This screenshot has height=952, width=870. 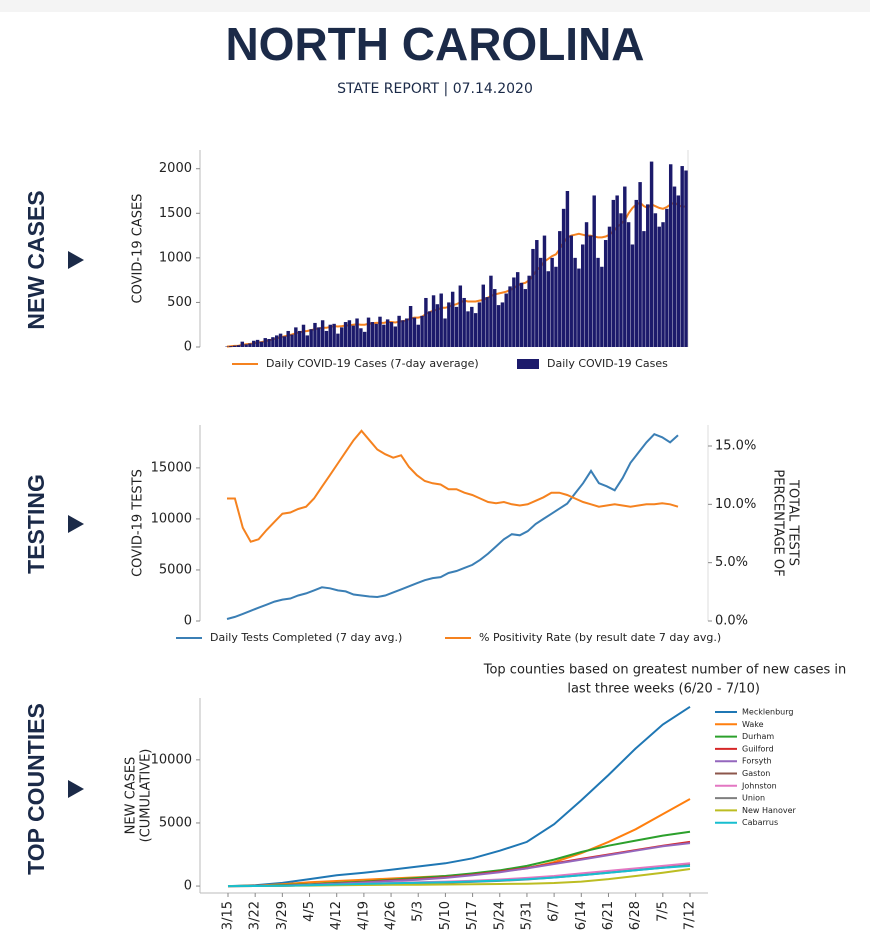 What do you see at coordinates (769, 810) in the screenshot?
I see `legend-label: New Hanover` at bounding box center [769, 810].